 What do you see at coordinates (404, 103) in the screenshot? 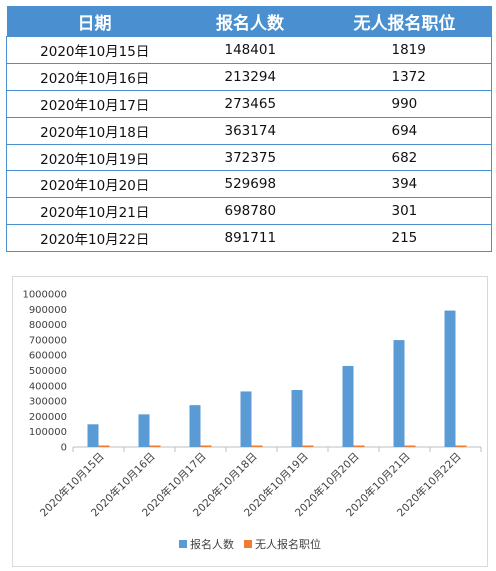
I see `positions-cell: 990` at bounding box center [404, 103].